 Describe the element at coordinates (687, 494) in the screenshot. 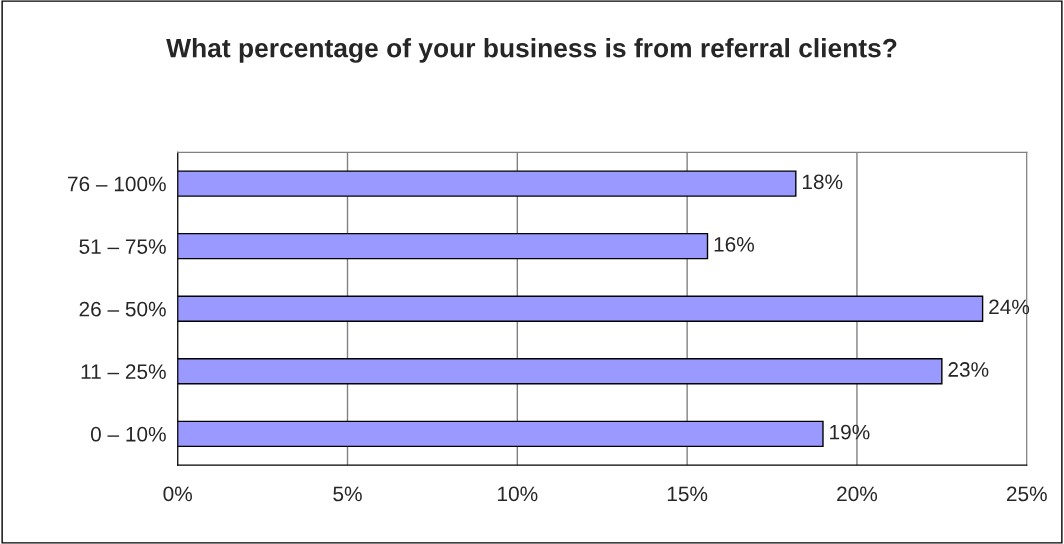

I see `x-tick-label: 15%` at that location.